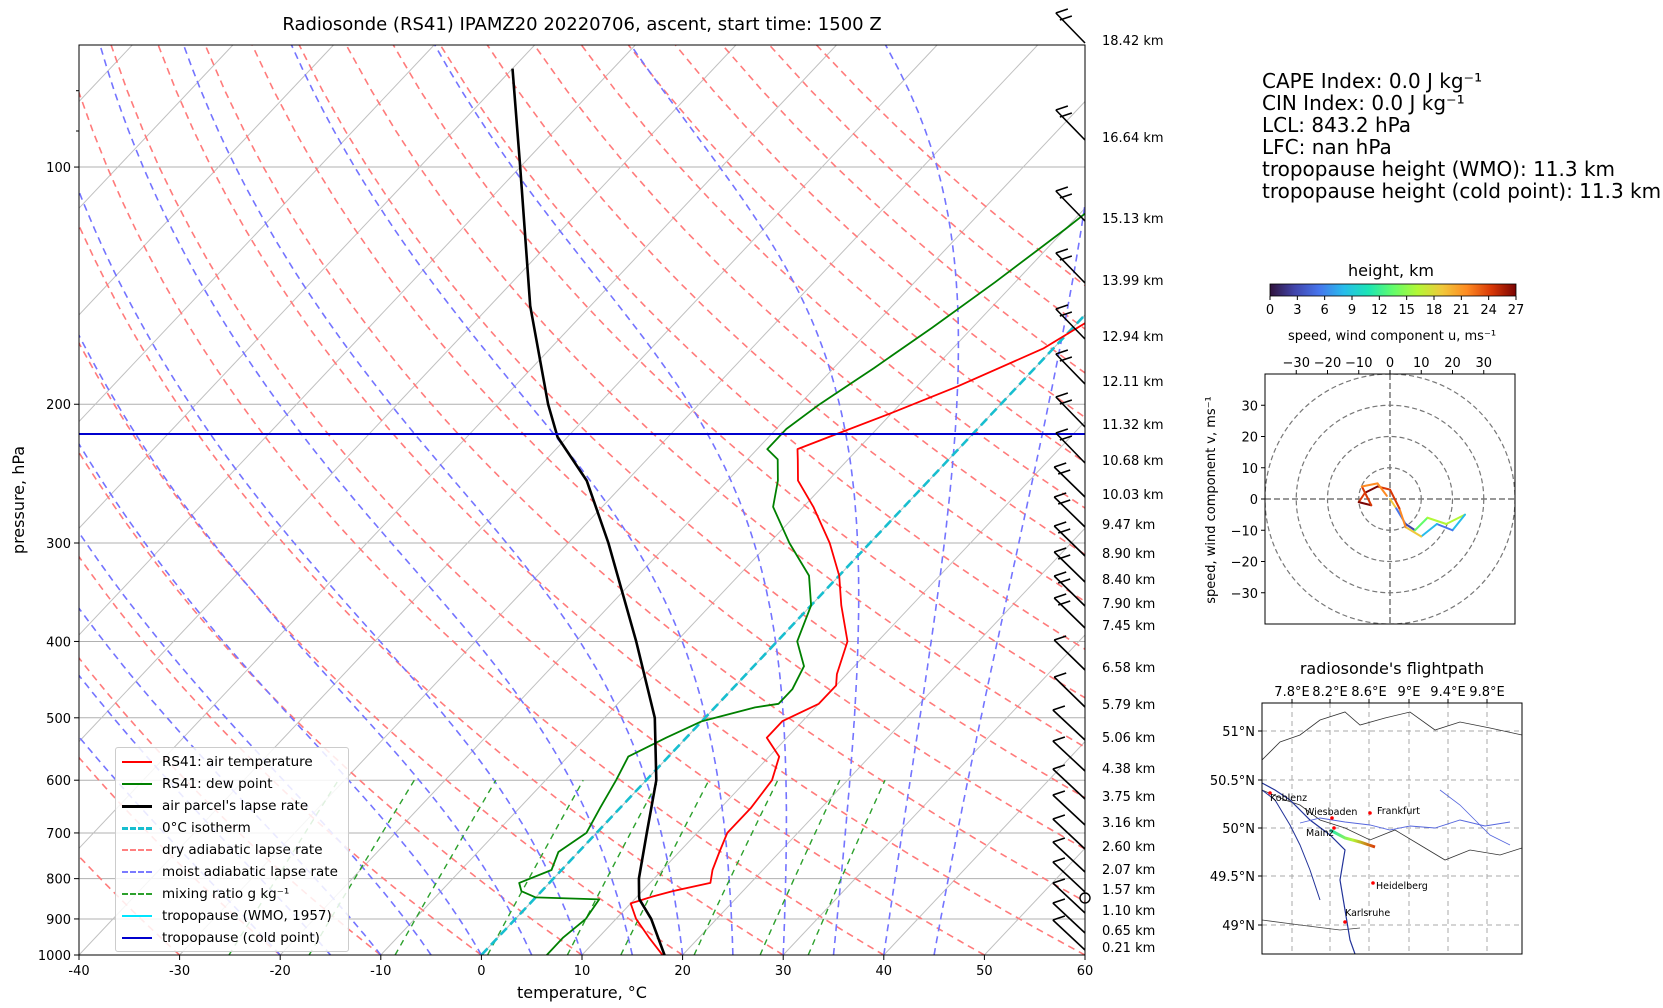 This screenshot has width=1663, height=1008. What do you see at coordinates (1291, 692) in the screenshot?
I see `map-lon-label: 7.8°E` at bounding box center [1291, 692].